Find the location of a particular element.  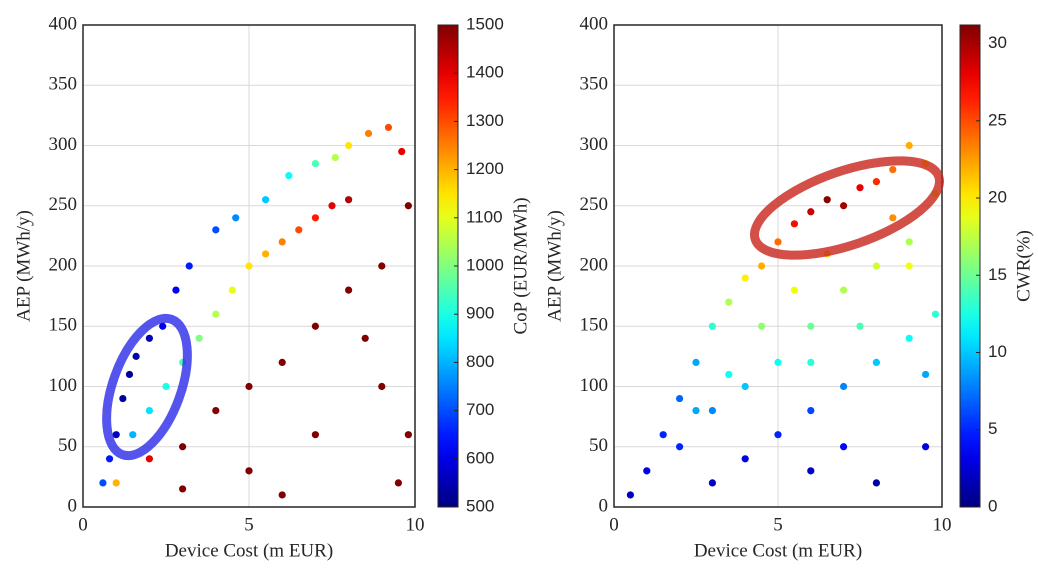

y-tick-label: 400 is located at coordinates (594, 23).